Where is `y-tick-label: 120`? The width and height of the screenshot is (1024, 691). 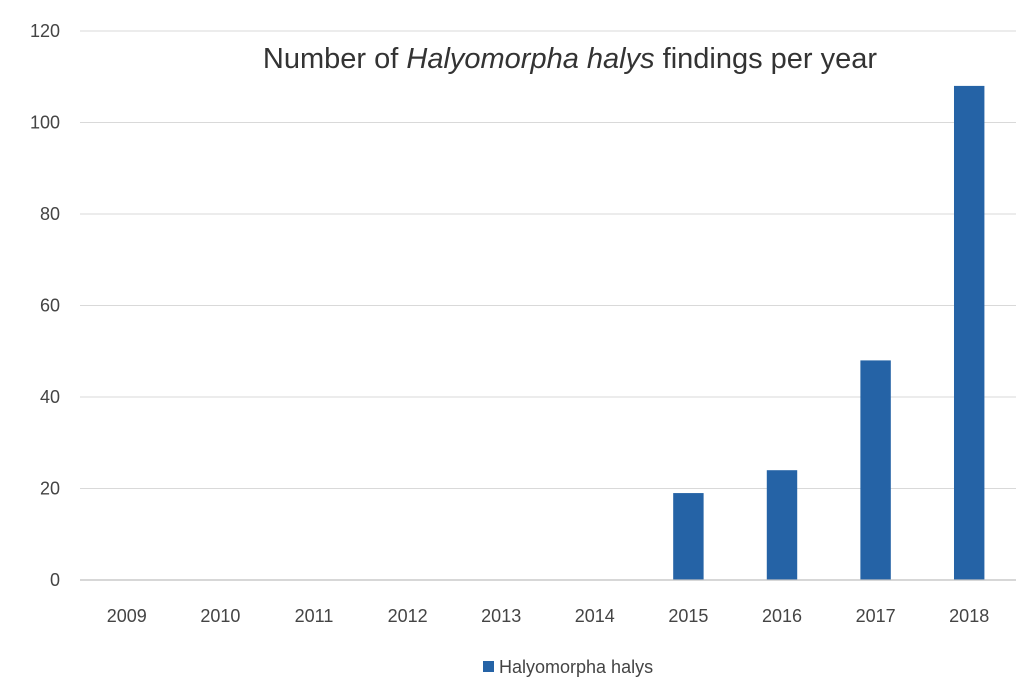 y-tick-label: 120 is located at coordinates (45, 31).